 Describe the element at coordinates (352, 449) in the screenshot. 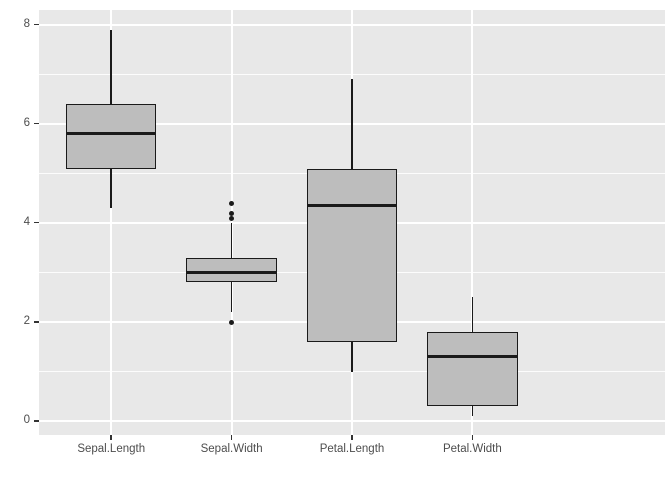

I see `x-tick-label: Petal.Length` at that location.